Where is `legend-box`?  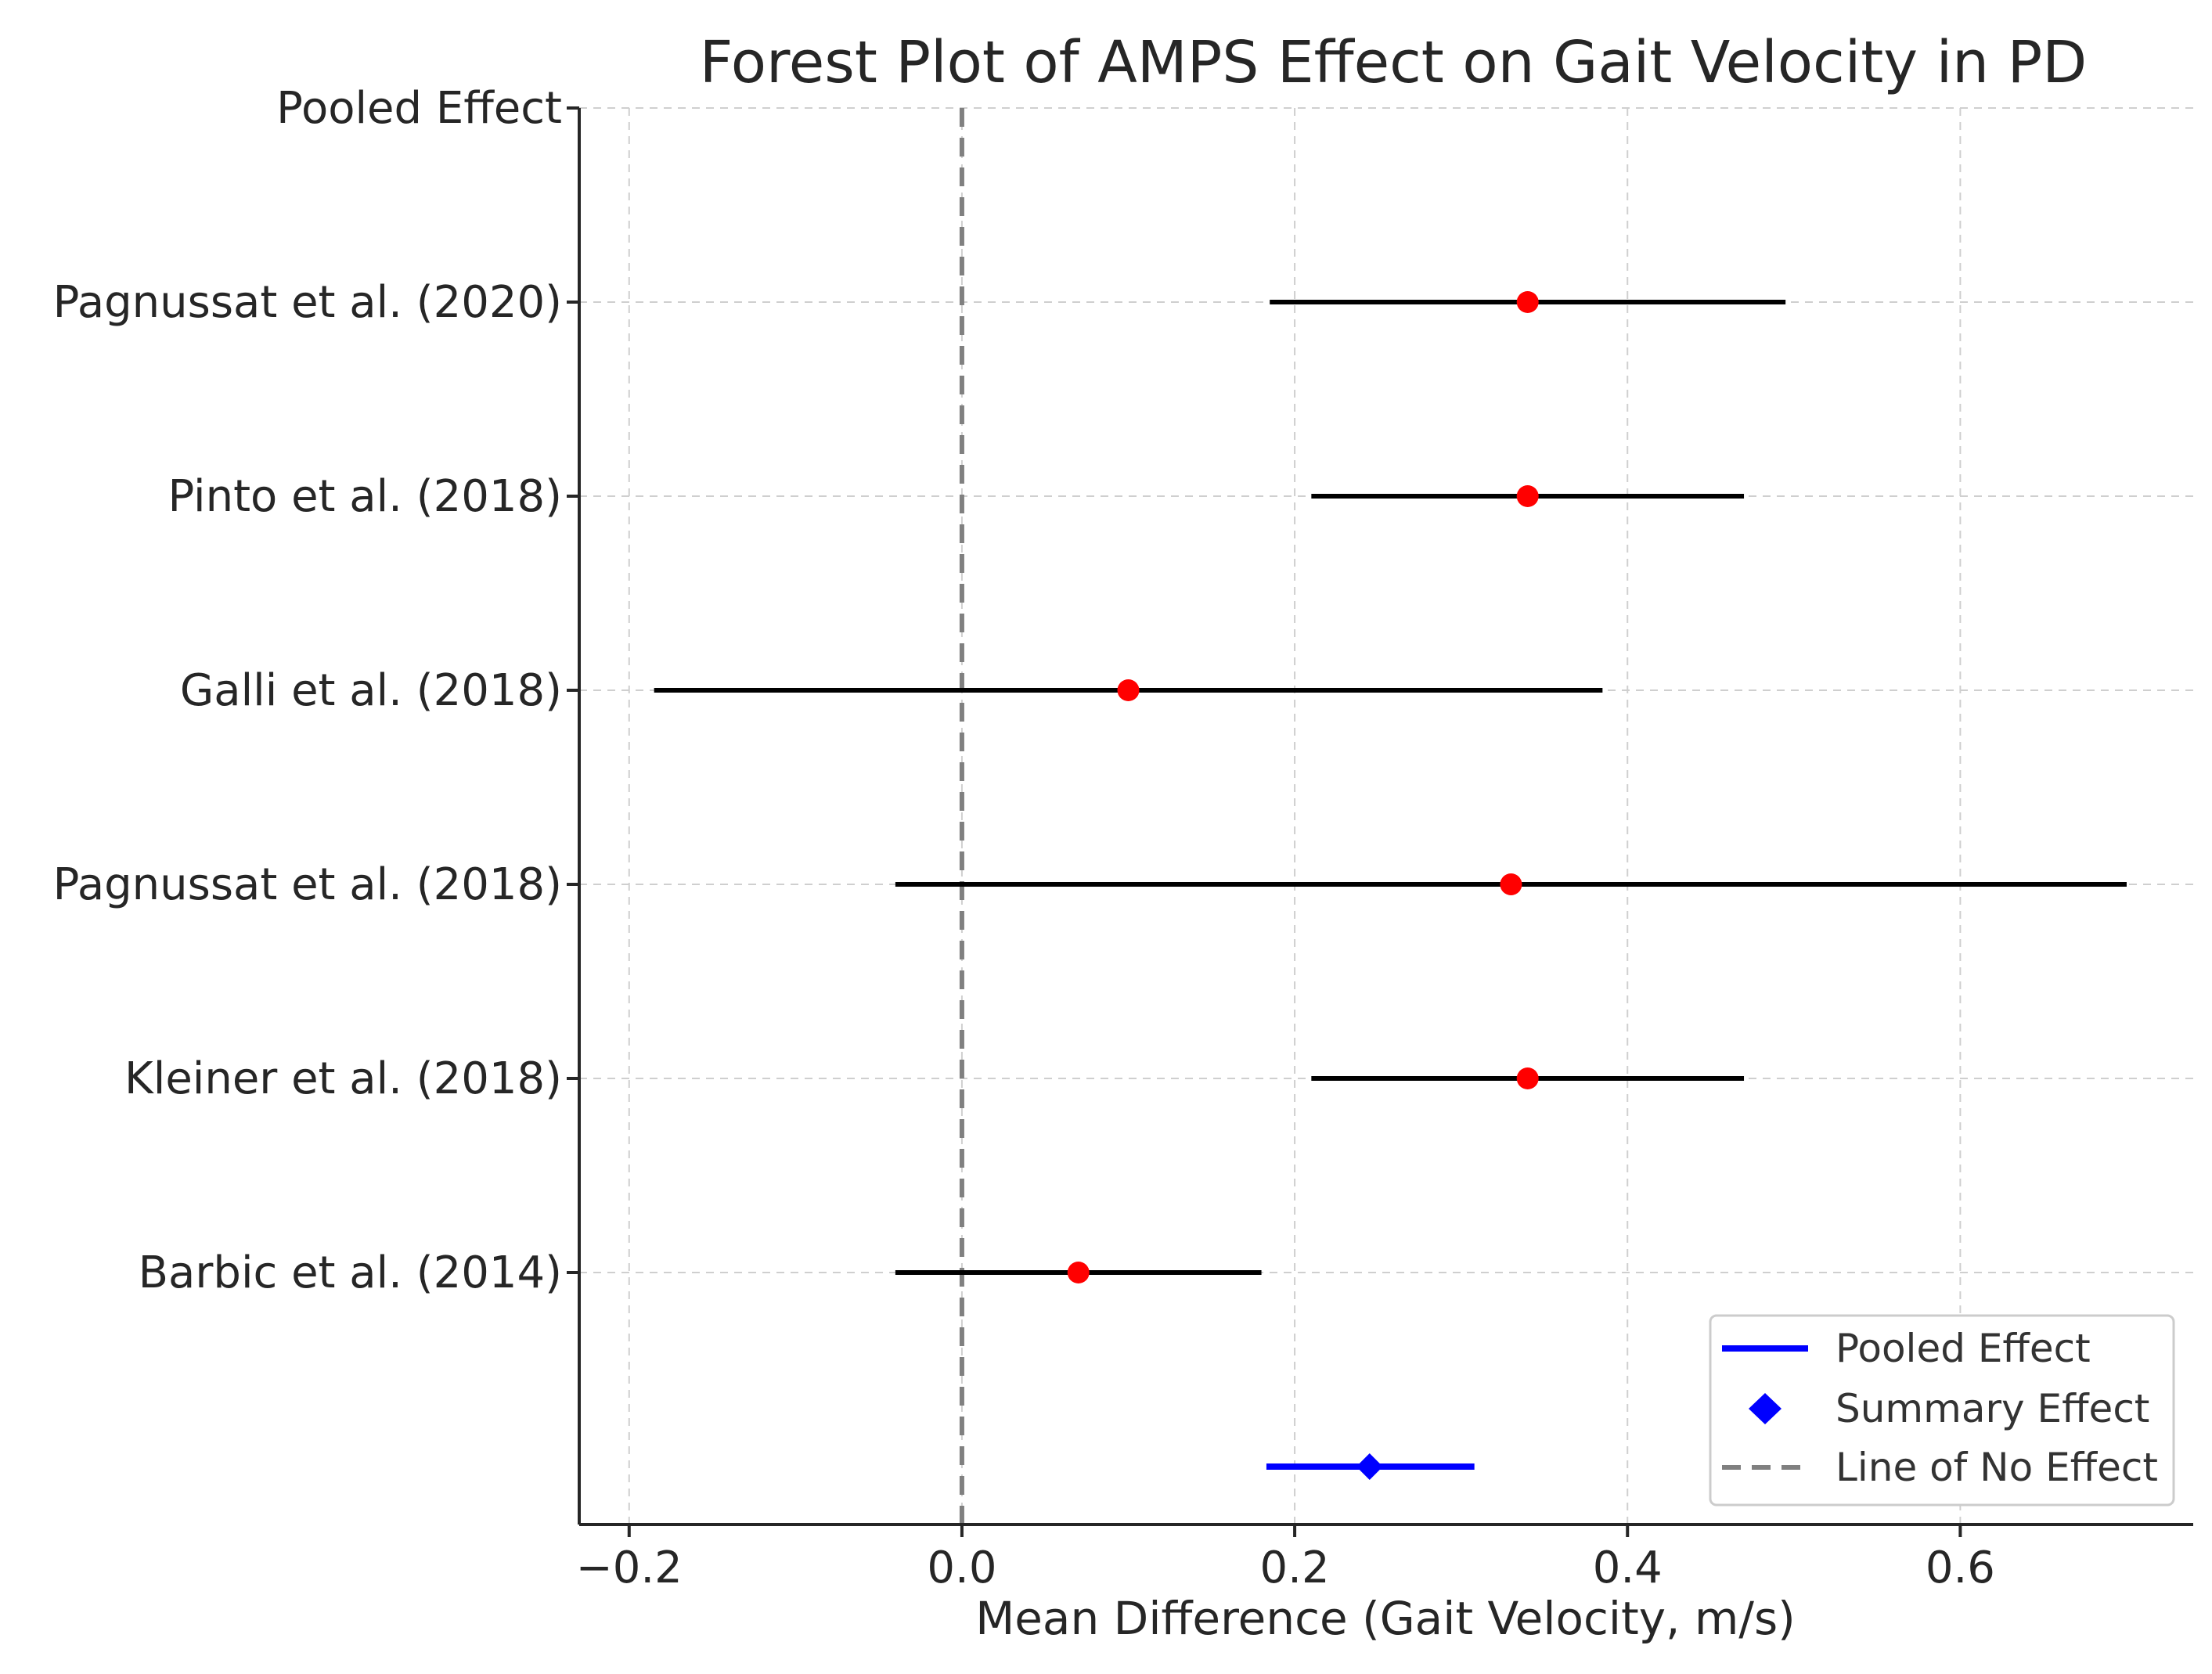
legend-box is located at coordinates (1942, 1410).